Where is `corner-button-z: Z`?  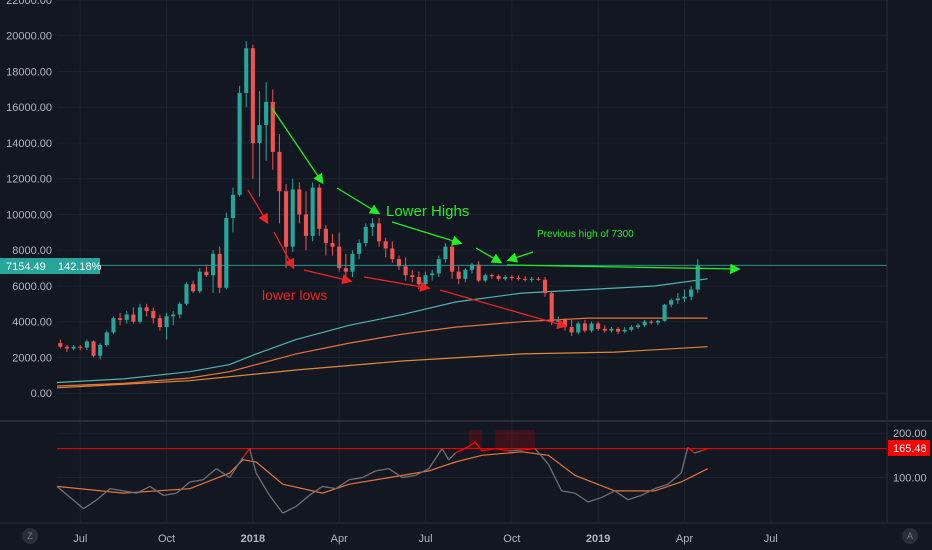
corner-button-z: Z is located at coordinates (30, 536).